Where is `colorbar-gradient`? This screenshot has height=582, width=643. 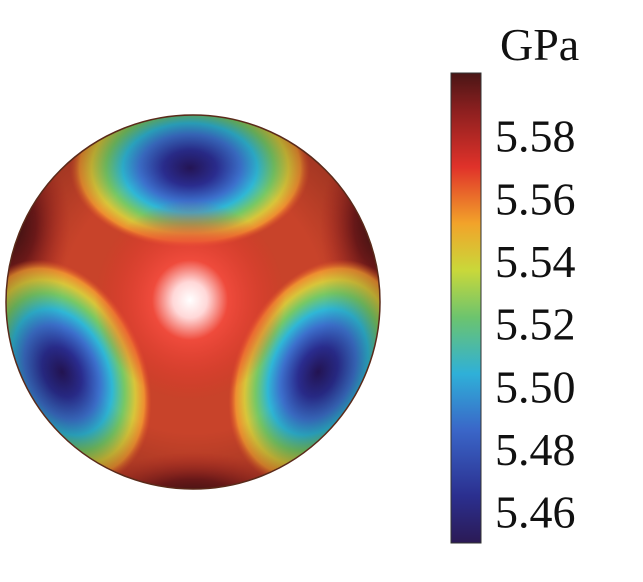 colorbar-gradient is located at coordinates (466, 308).